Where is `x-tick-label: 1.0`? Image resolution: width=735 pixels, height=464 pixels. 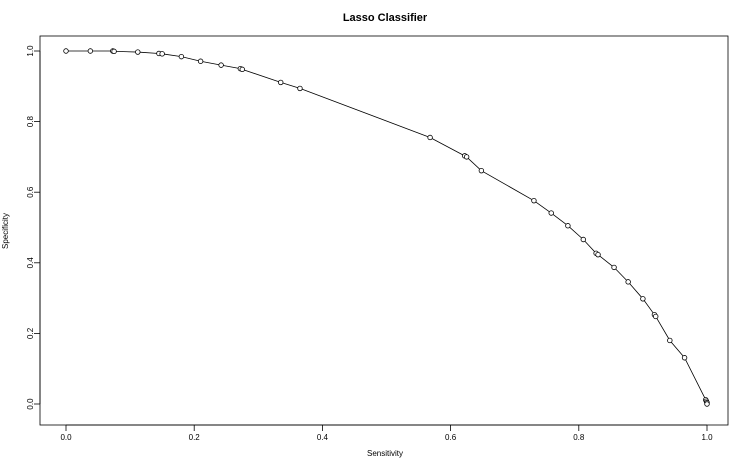 x-tick-label: 1.0 is located at coordinates (707, 437).